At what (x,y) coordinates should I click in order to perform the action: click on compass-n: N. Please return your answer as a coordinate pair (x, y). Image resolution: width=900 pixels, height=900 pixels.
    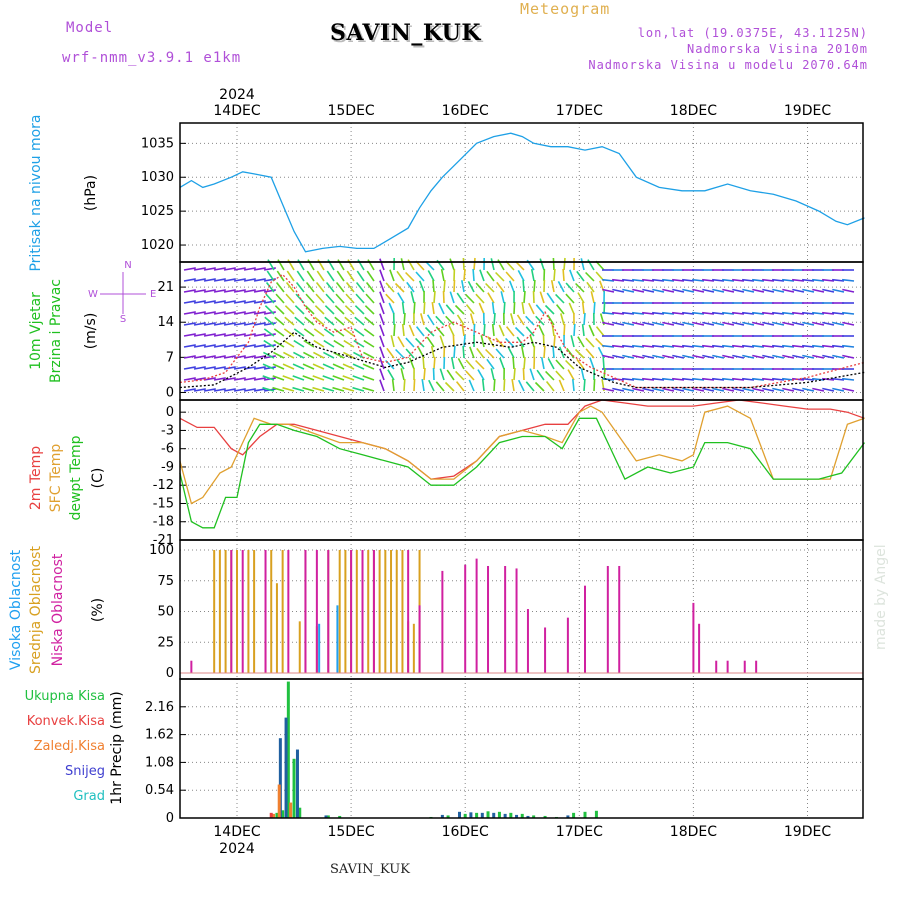
    Looking at the image, I should click on (127, 265).